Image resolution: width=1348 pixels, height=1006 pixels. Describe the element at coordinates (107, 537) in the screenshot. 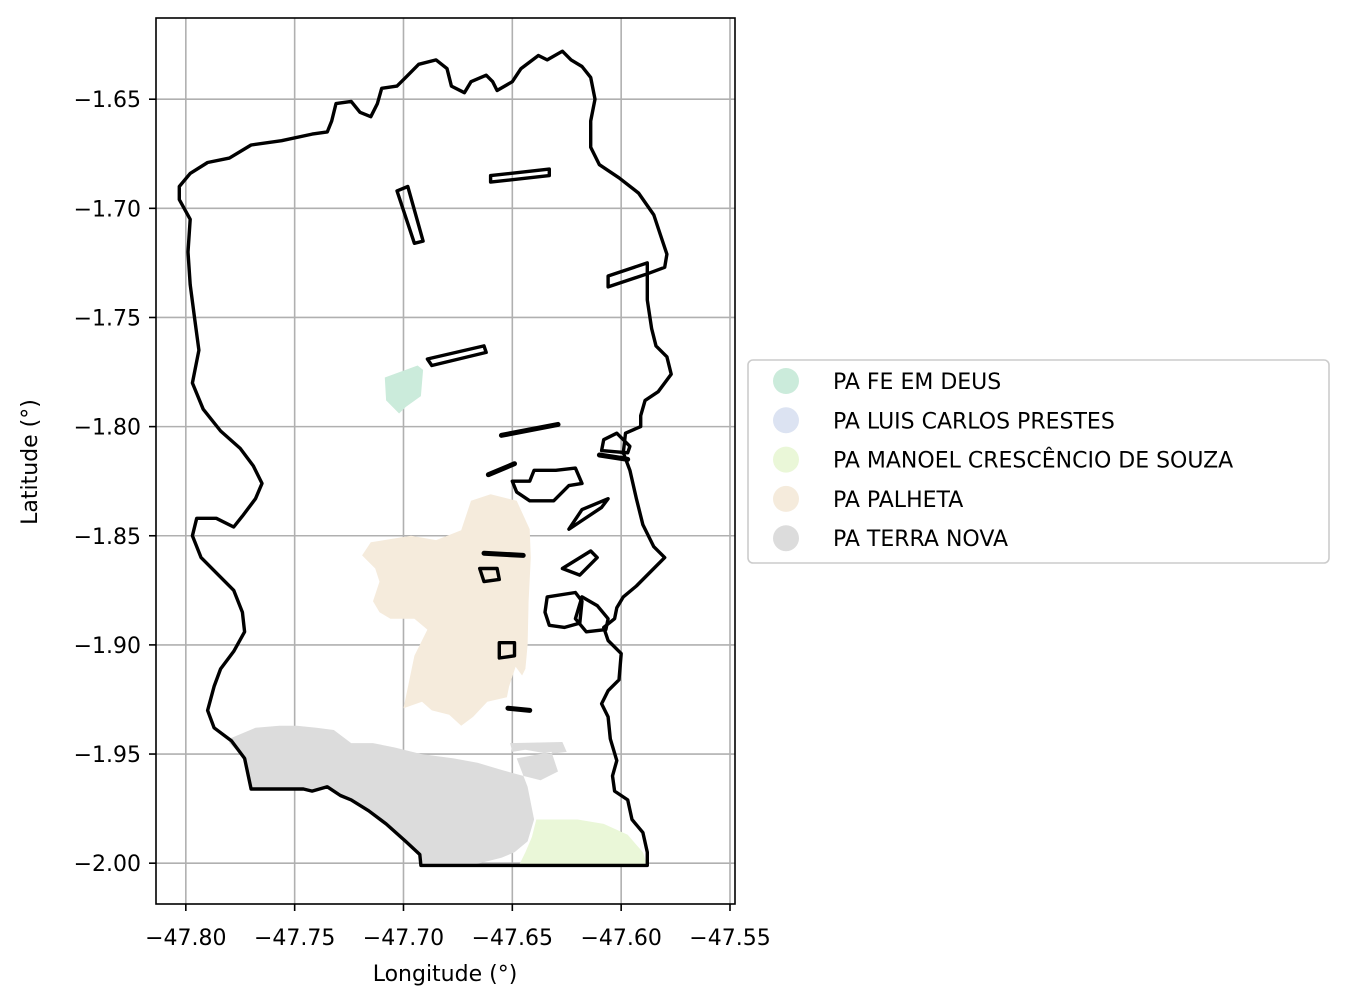

I see `y-tick-label: −1.85` at that location.